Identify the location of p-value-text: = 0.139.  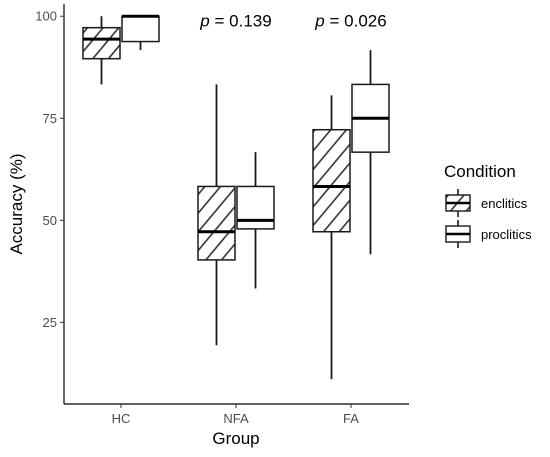
(241, 20).